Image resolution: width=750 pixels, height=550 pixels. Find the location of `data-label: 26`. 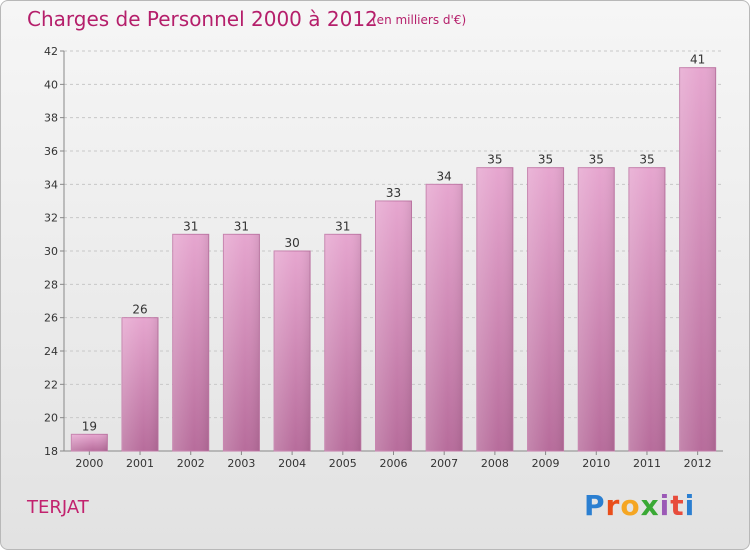

data-label: 26 is located at coordinates (139, 310).